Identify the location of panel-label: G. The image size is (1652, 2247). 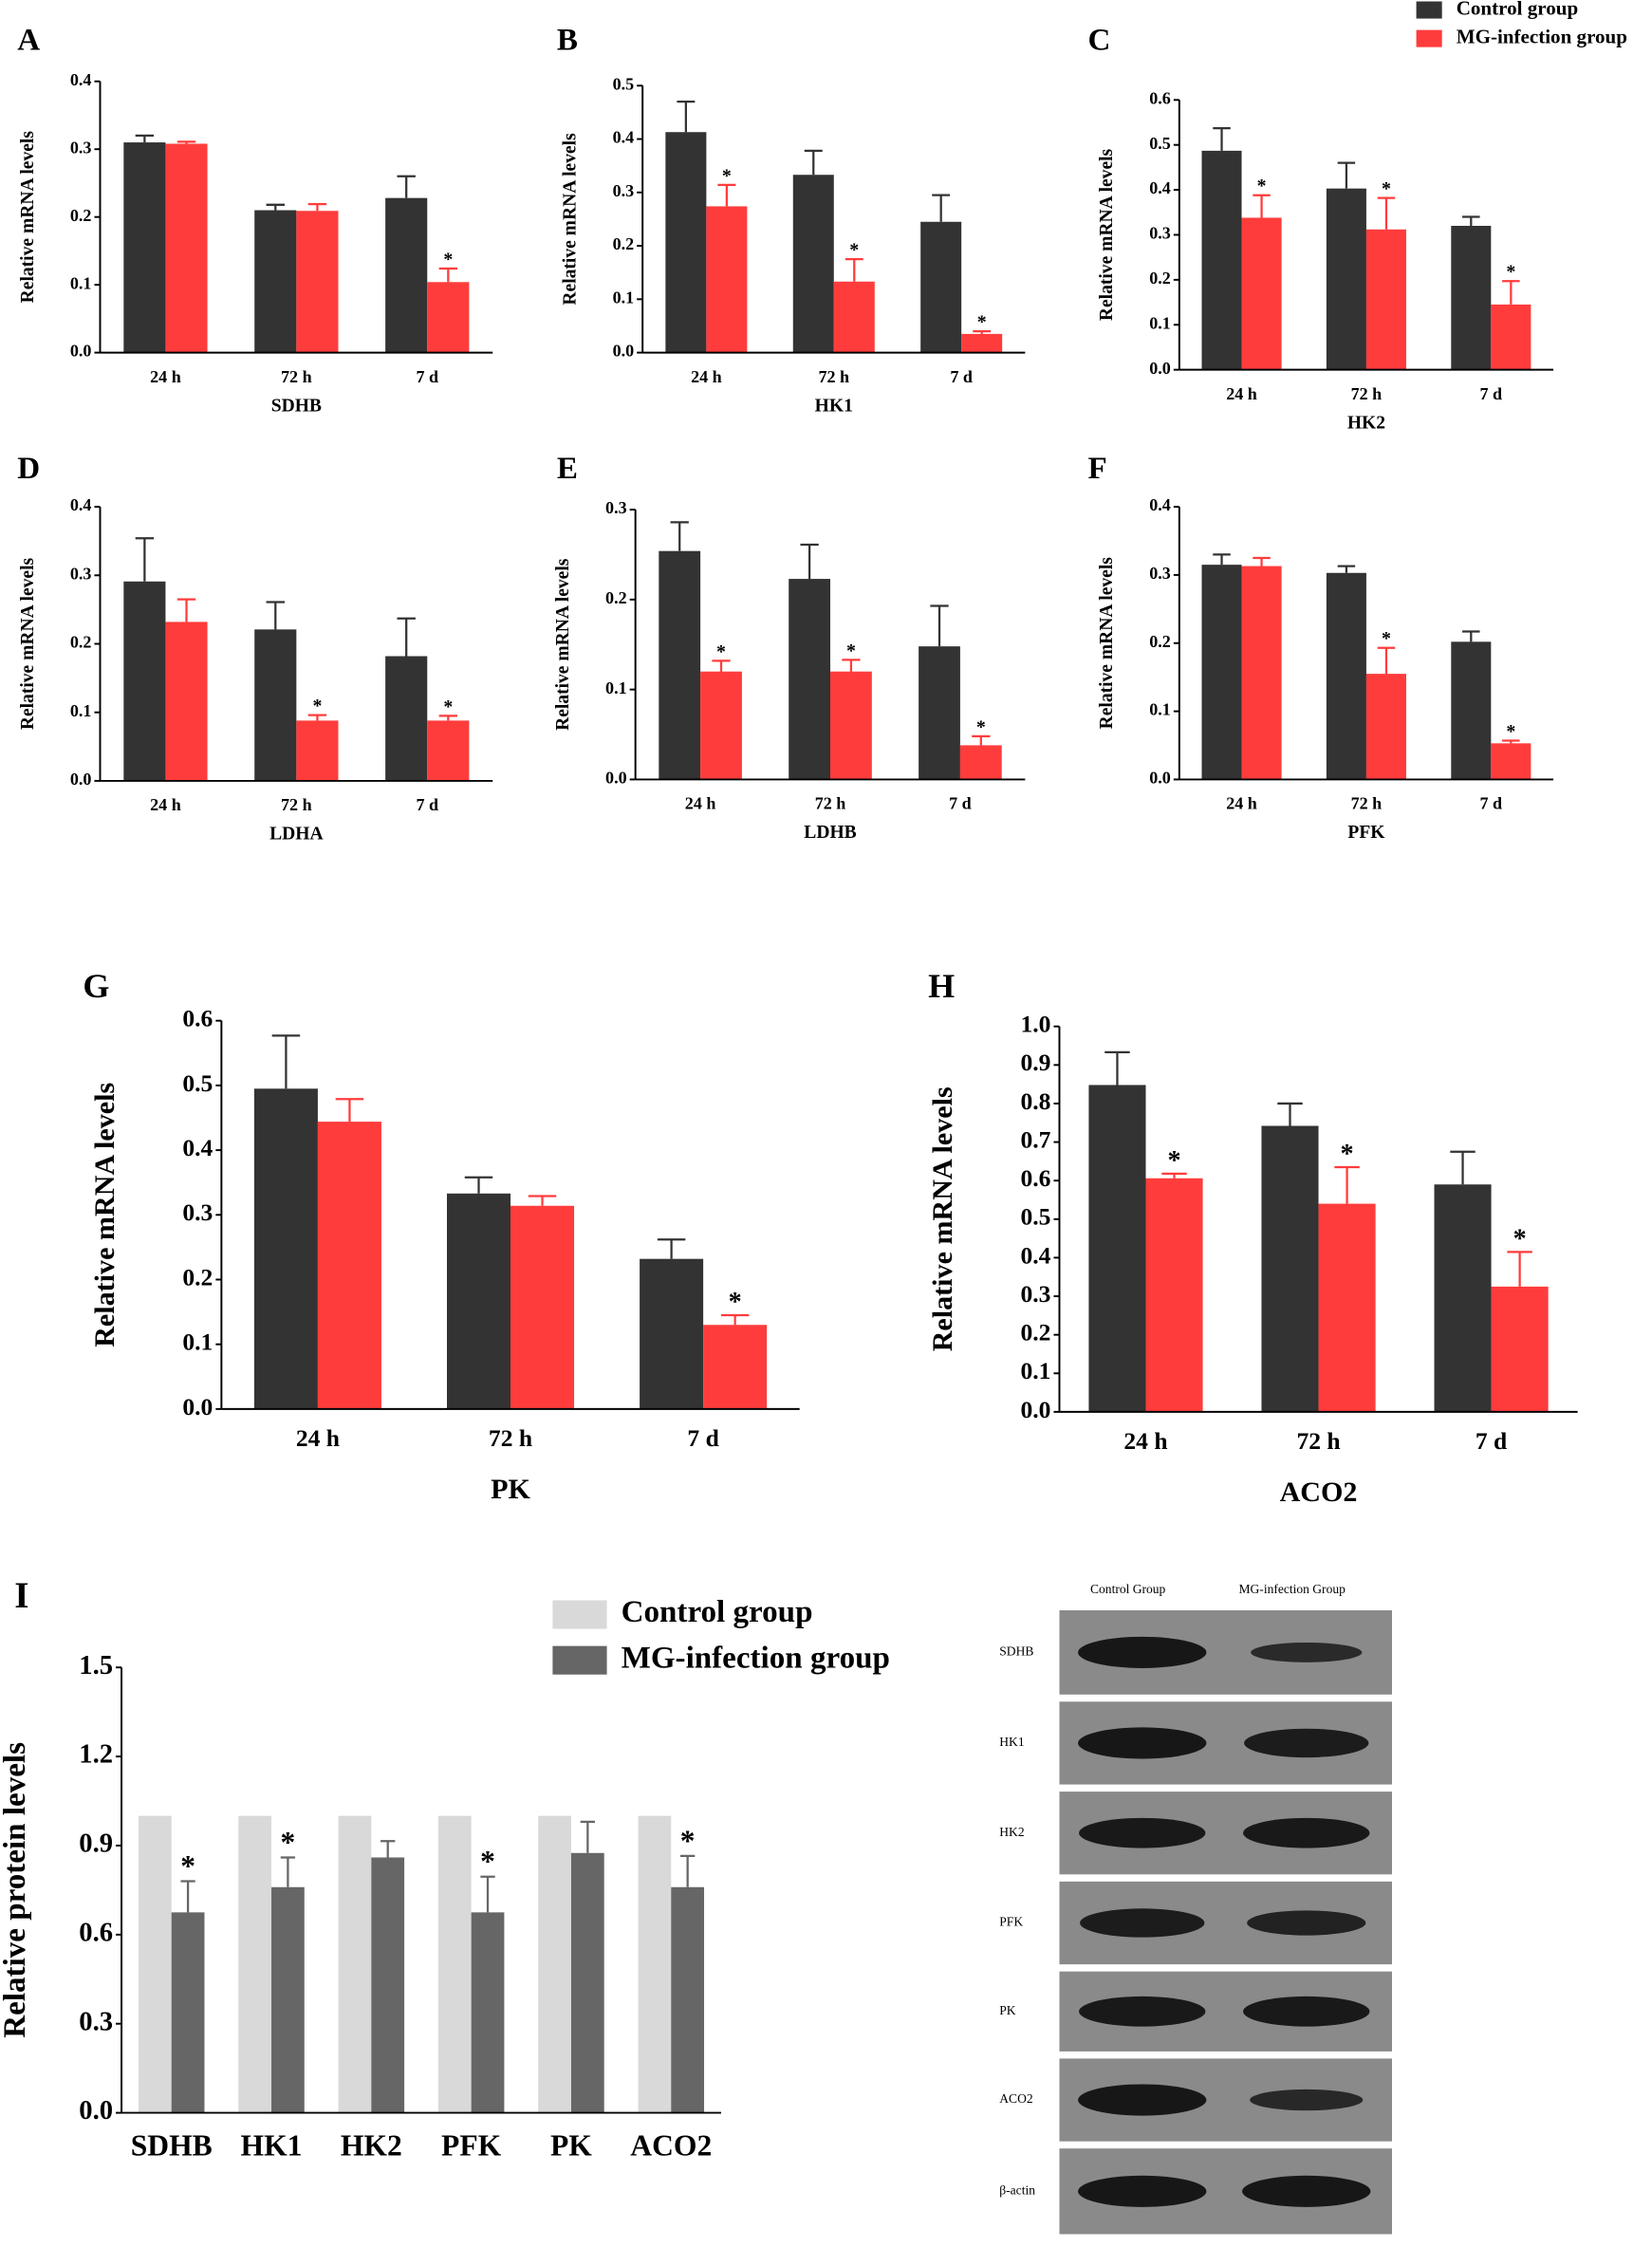
(96, 986).